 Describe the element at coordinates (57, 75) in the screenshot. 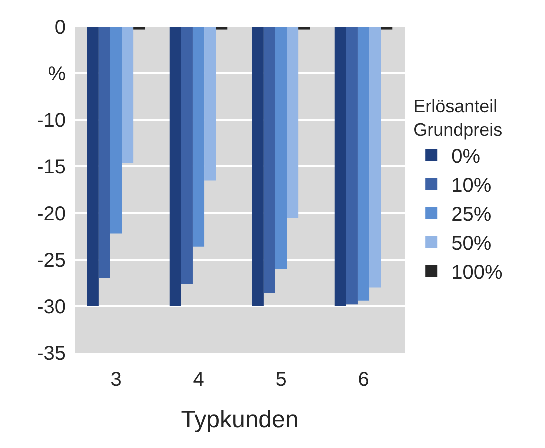

I see `y-tick-label: %` at that location.